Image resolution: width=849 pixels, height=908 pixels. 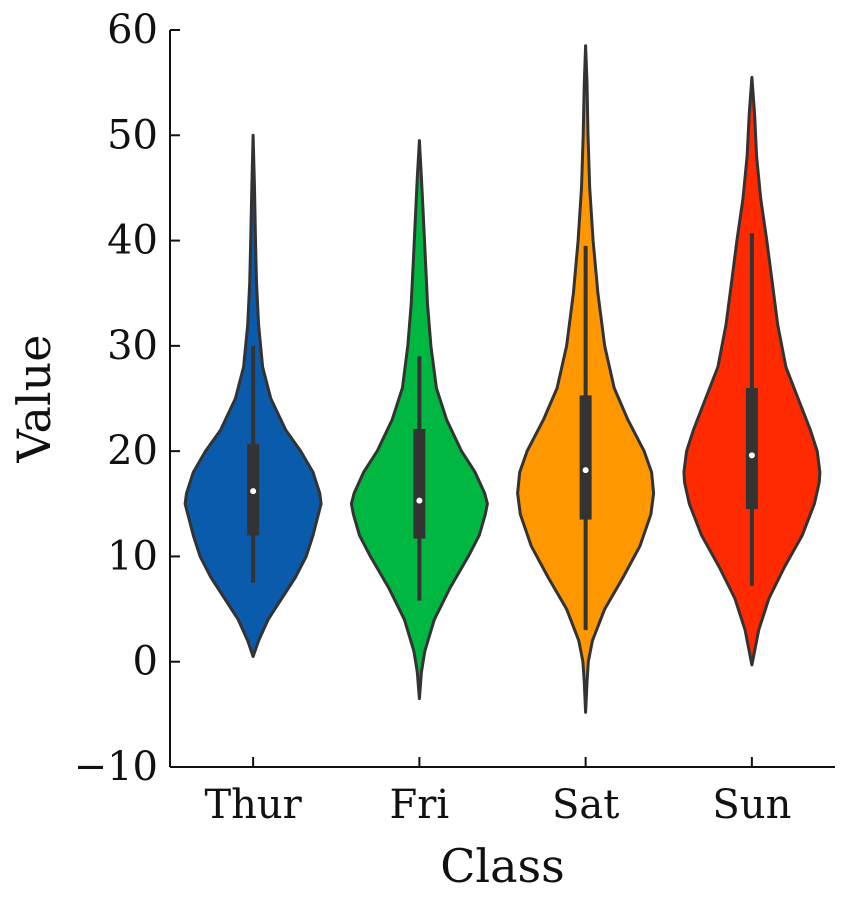 I want to click on x-tick-label-fri: Fri, so click(x=420, y=805).